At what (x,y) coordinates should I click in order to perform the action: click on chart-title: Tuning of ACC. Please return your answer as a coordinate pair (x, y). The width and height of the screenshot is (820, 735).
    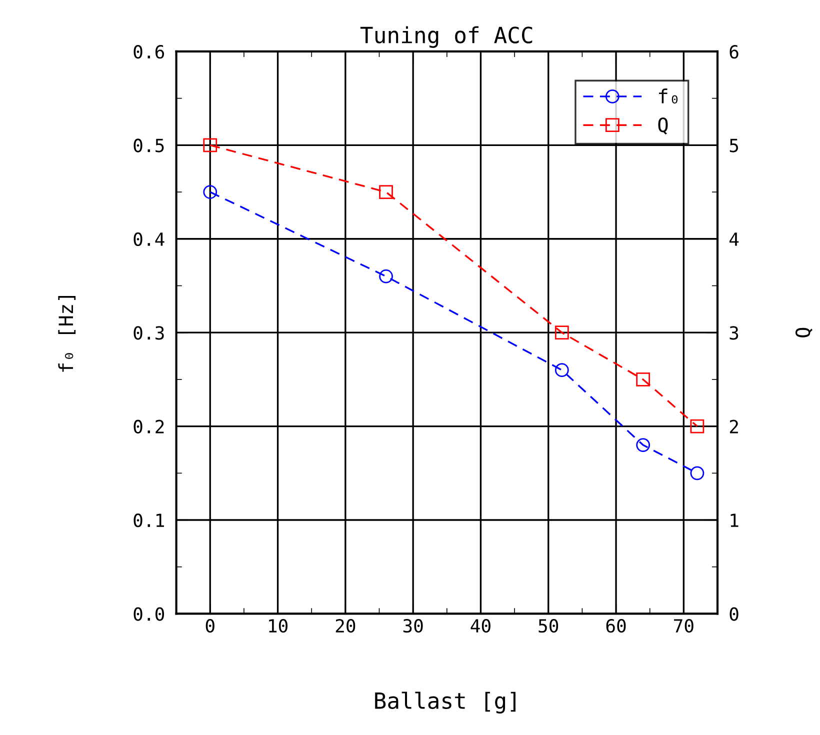
    Looking at the image, I should click on (446, 37).